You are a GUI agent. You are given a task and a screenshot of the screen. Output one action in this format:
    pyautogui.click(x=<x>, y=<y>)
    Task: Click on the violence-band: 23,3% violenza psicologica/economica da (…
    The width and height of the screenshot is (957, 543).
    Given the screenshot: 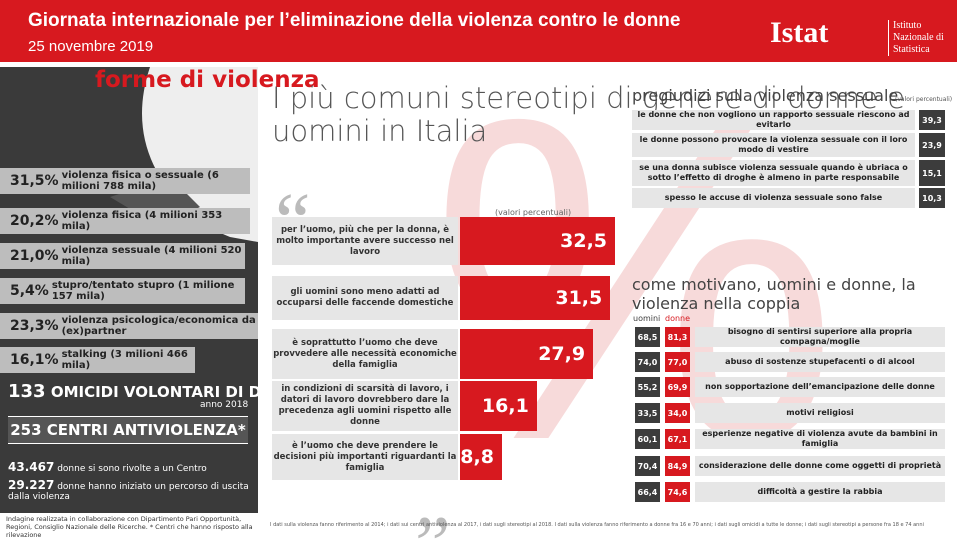 What is the action you would take?
    pyautogui.click(x=129, y=326)
    